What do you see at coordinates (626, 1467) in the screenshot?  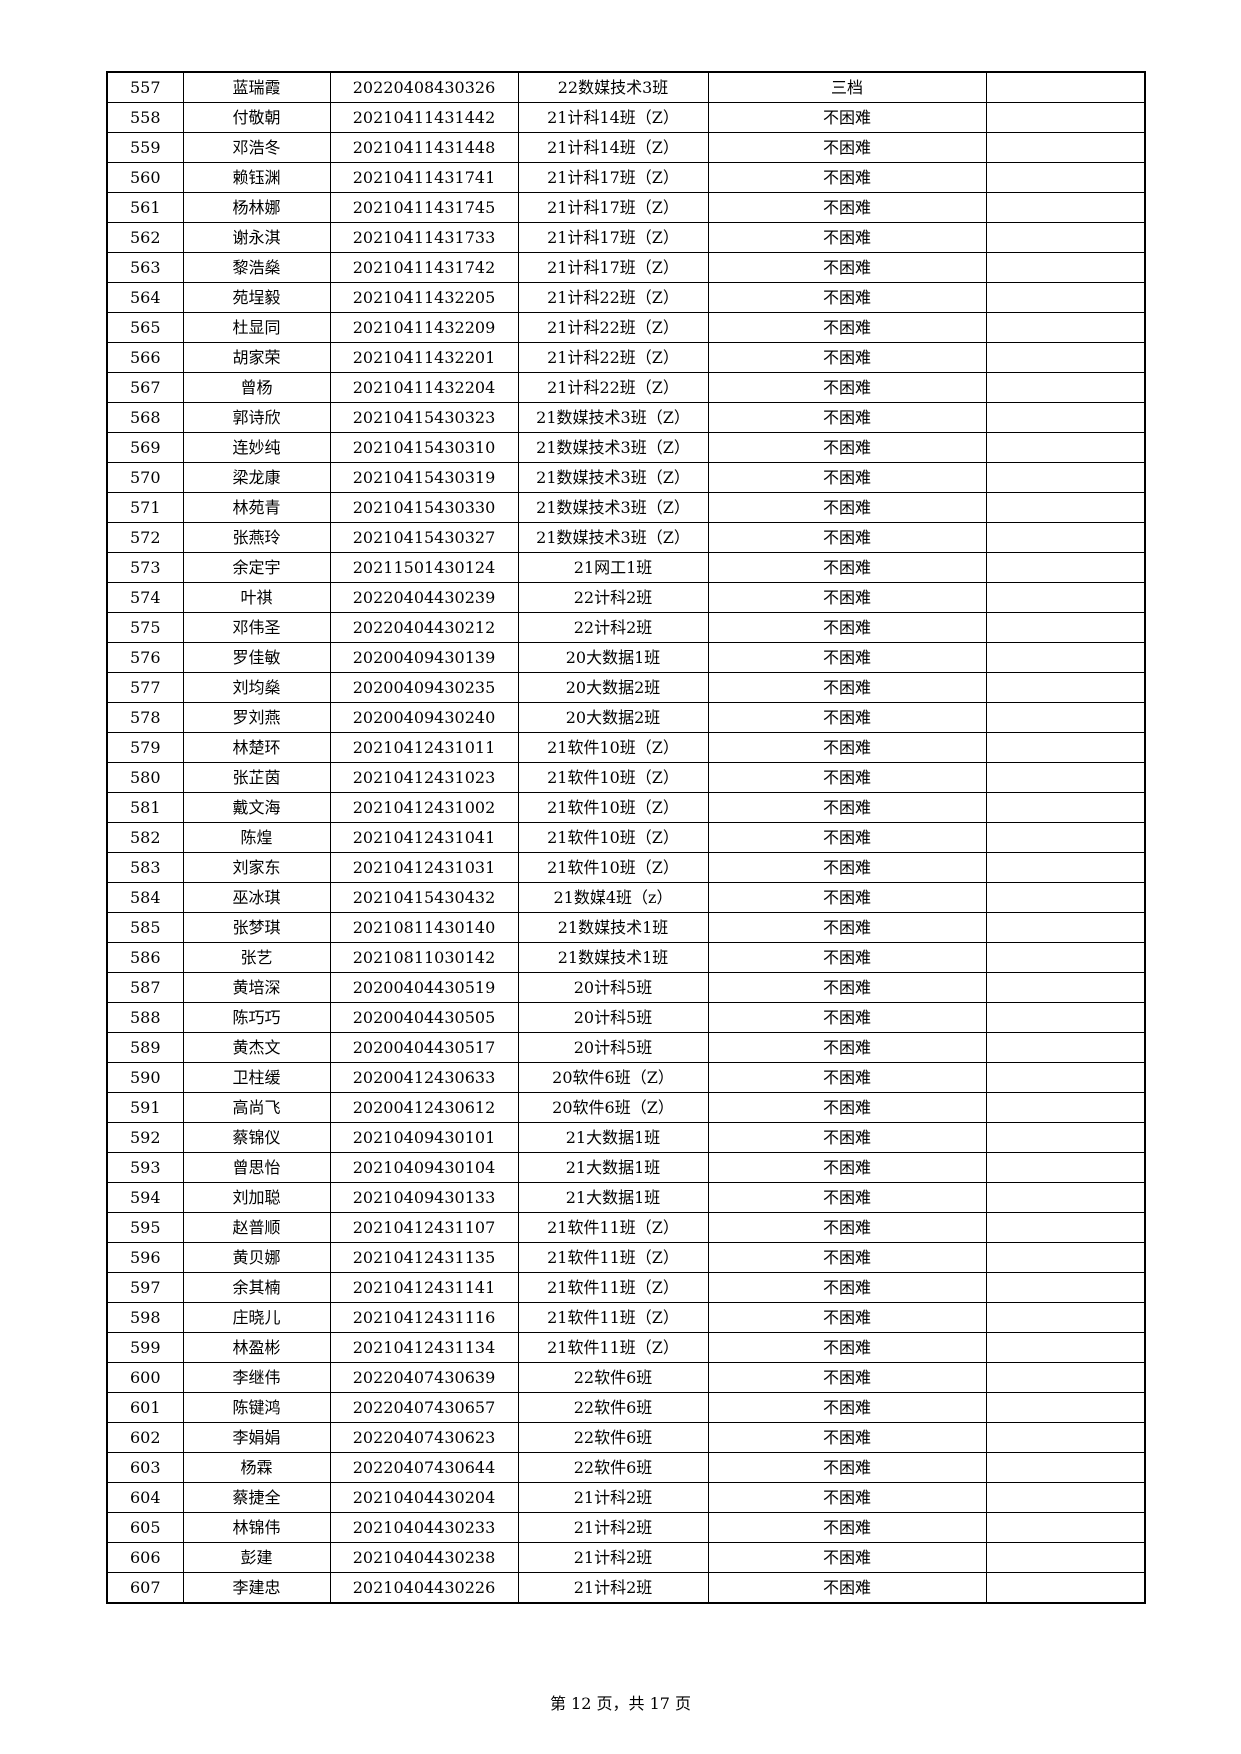 I see `table-row: 603 杨霖 20220407430644 22软件6班 不困难` at bounding box center [626, 1467].